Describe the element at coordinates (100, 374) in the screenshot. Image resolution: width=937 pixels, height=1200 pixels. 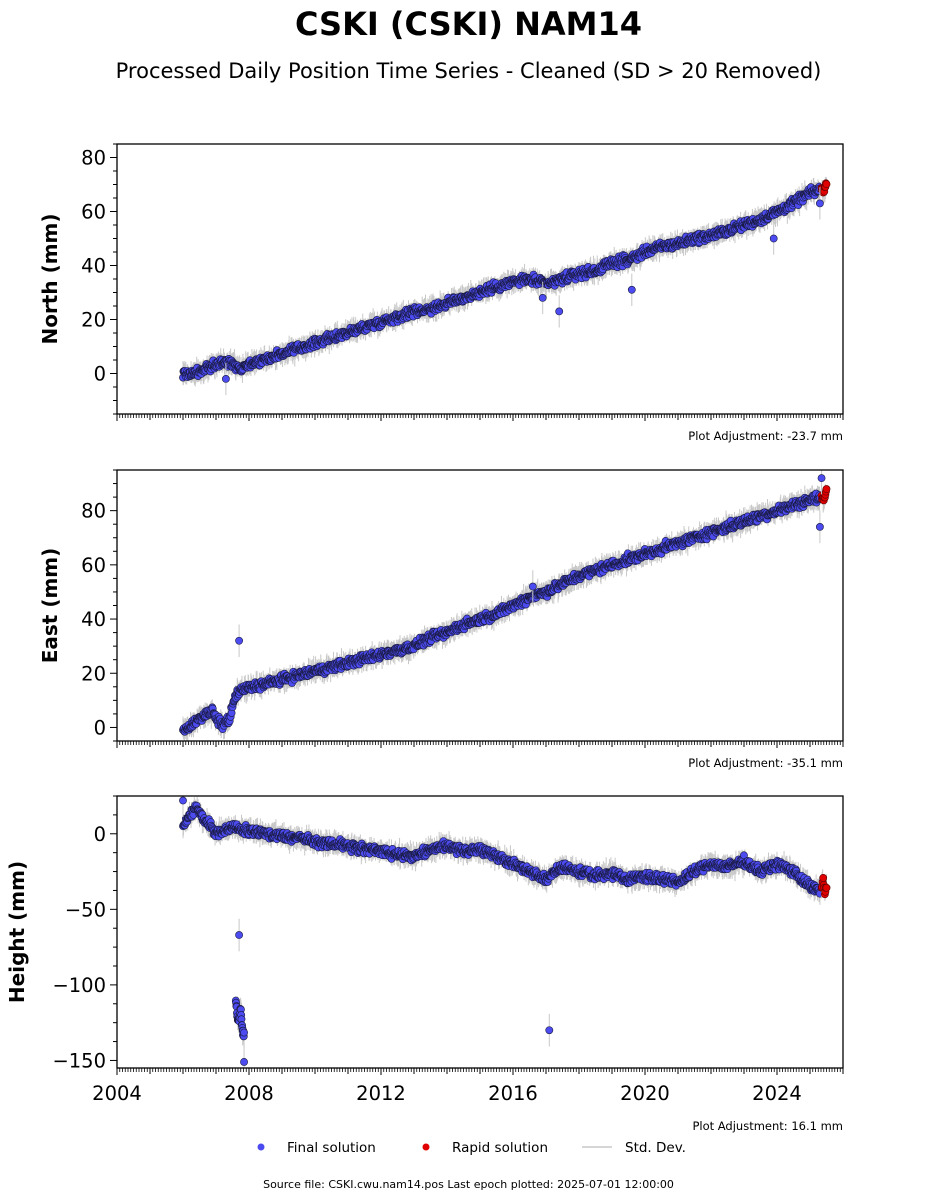
I see `y-tick-label: 0` at that location.